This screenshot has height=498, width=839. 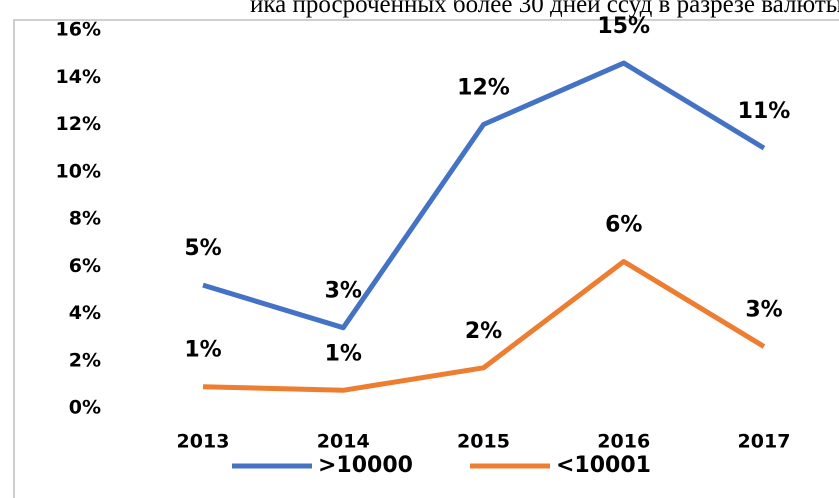 What do you see at coordinates (85, 360) in the screenshot?
I see `y-tick-label: 2%` at bounding box center [85, 360].